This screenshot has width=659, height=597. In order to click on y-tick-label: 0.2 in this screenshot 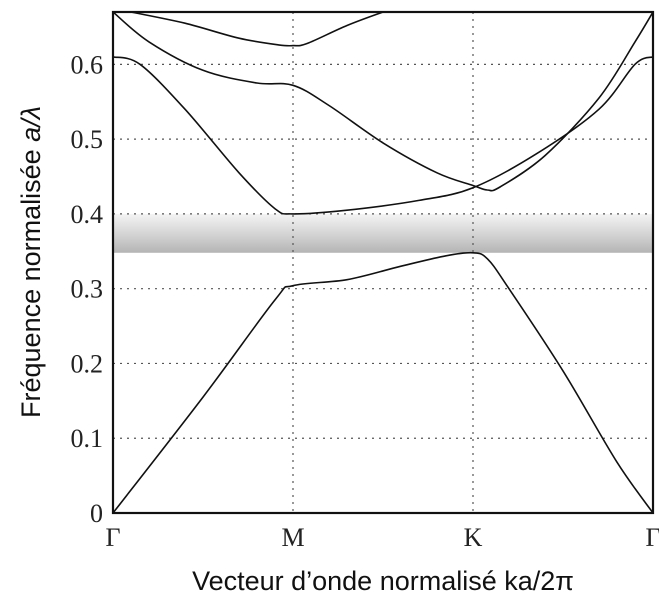, I will do `click(87, 363)`.